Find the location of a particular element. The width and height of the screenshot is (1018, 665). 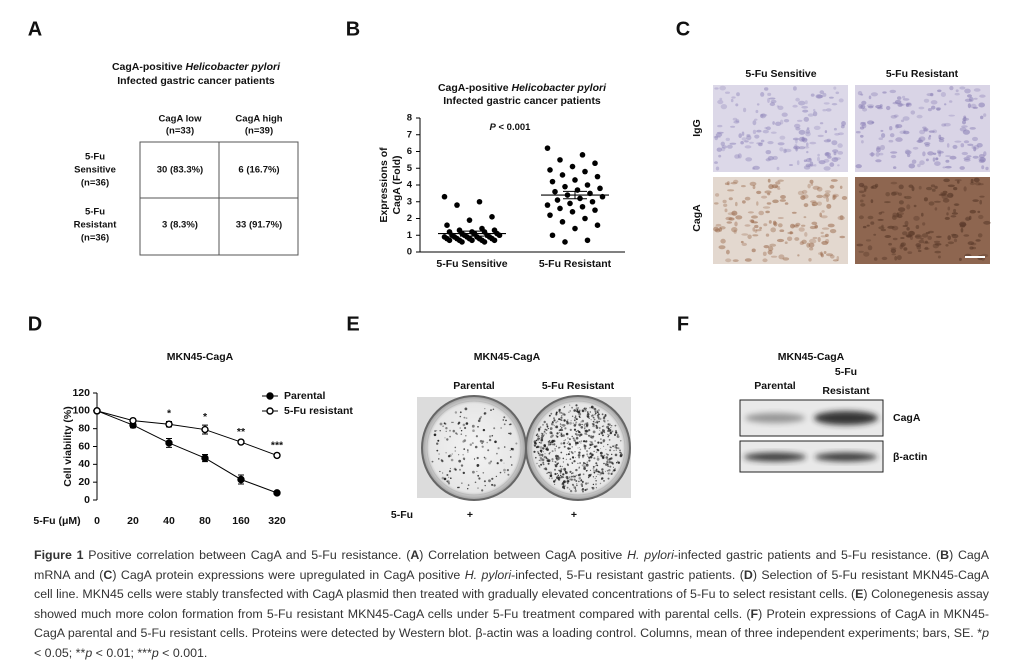

column-header: CagA low is located at coordinates (181, 119).